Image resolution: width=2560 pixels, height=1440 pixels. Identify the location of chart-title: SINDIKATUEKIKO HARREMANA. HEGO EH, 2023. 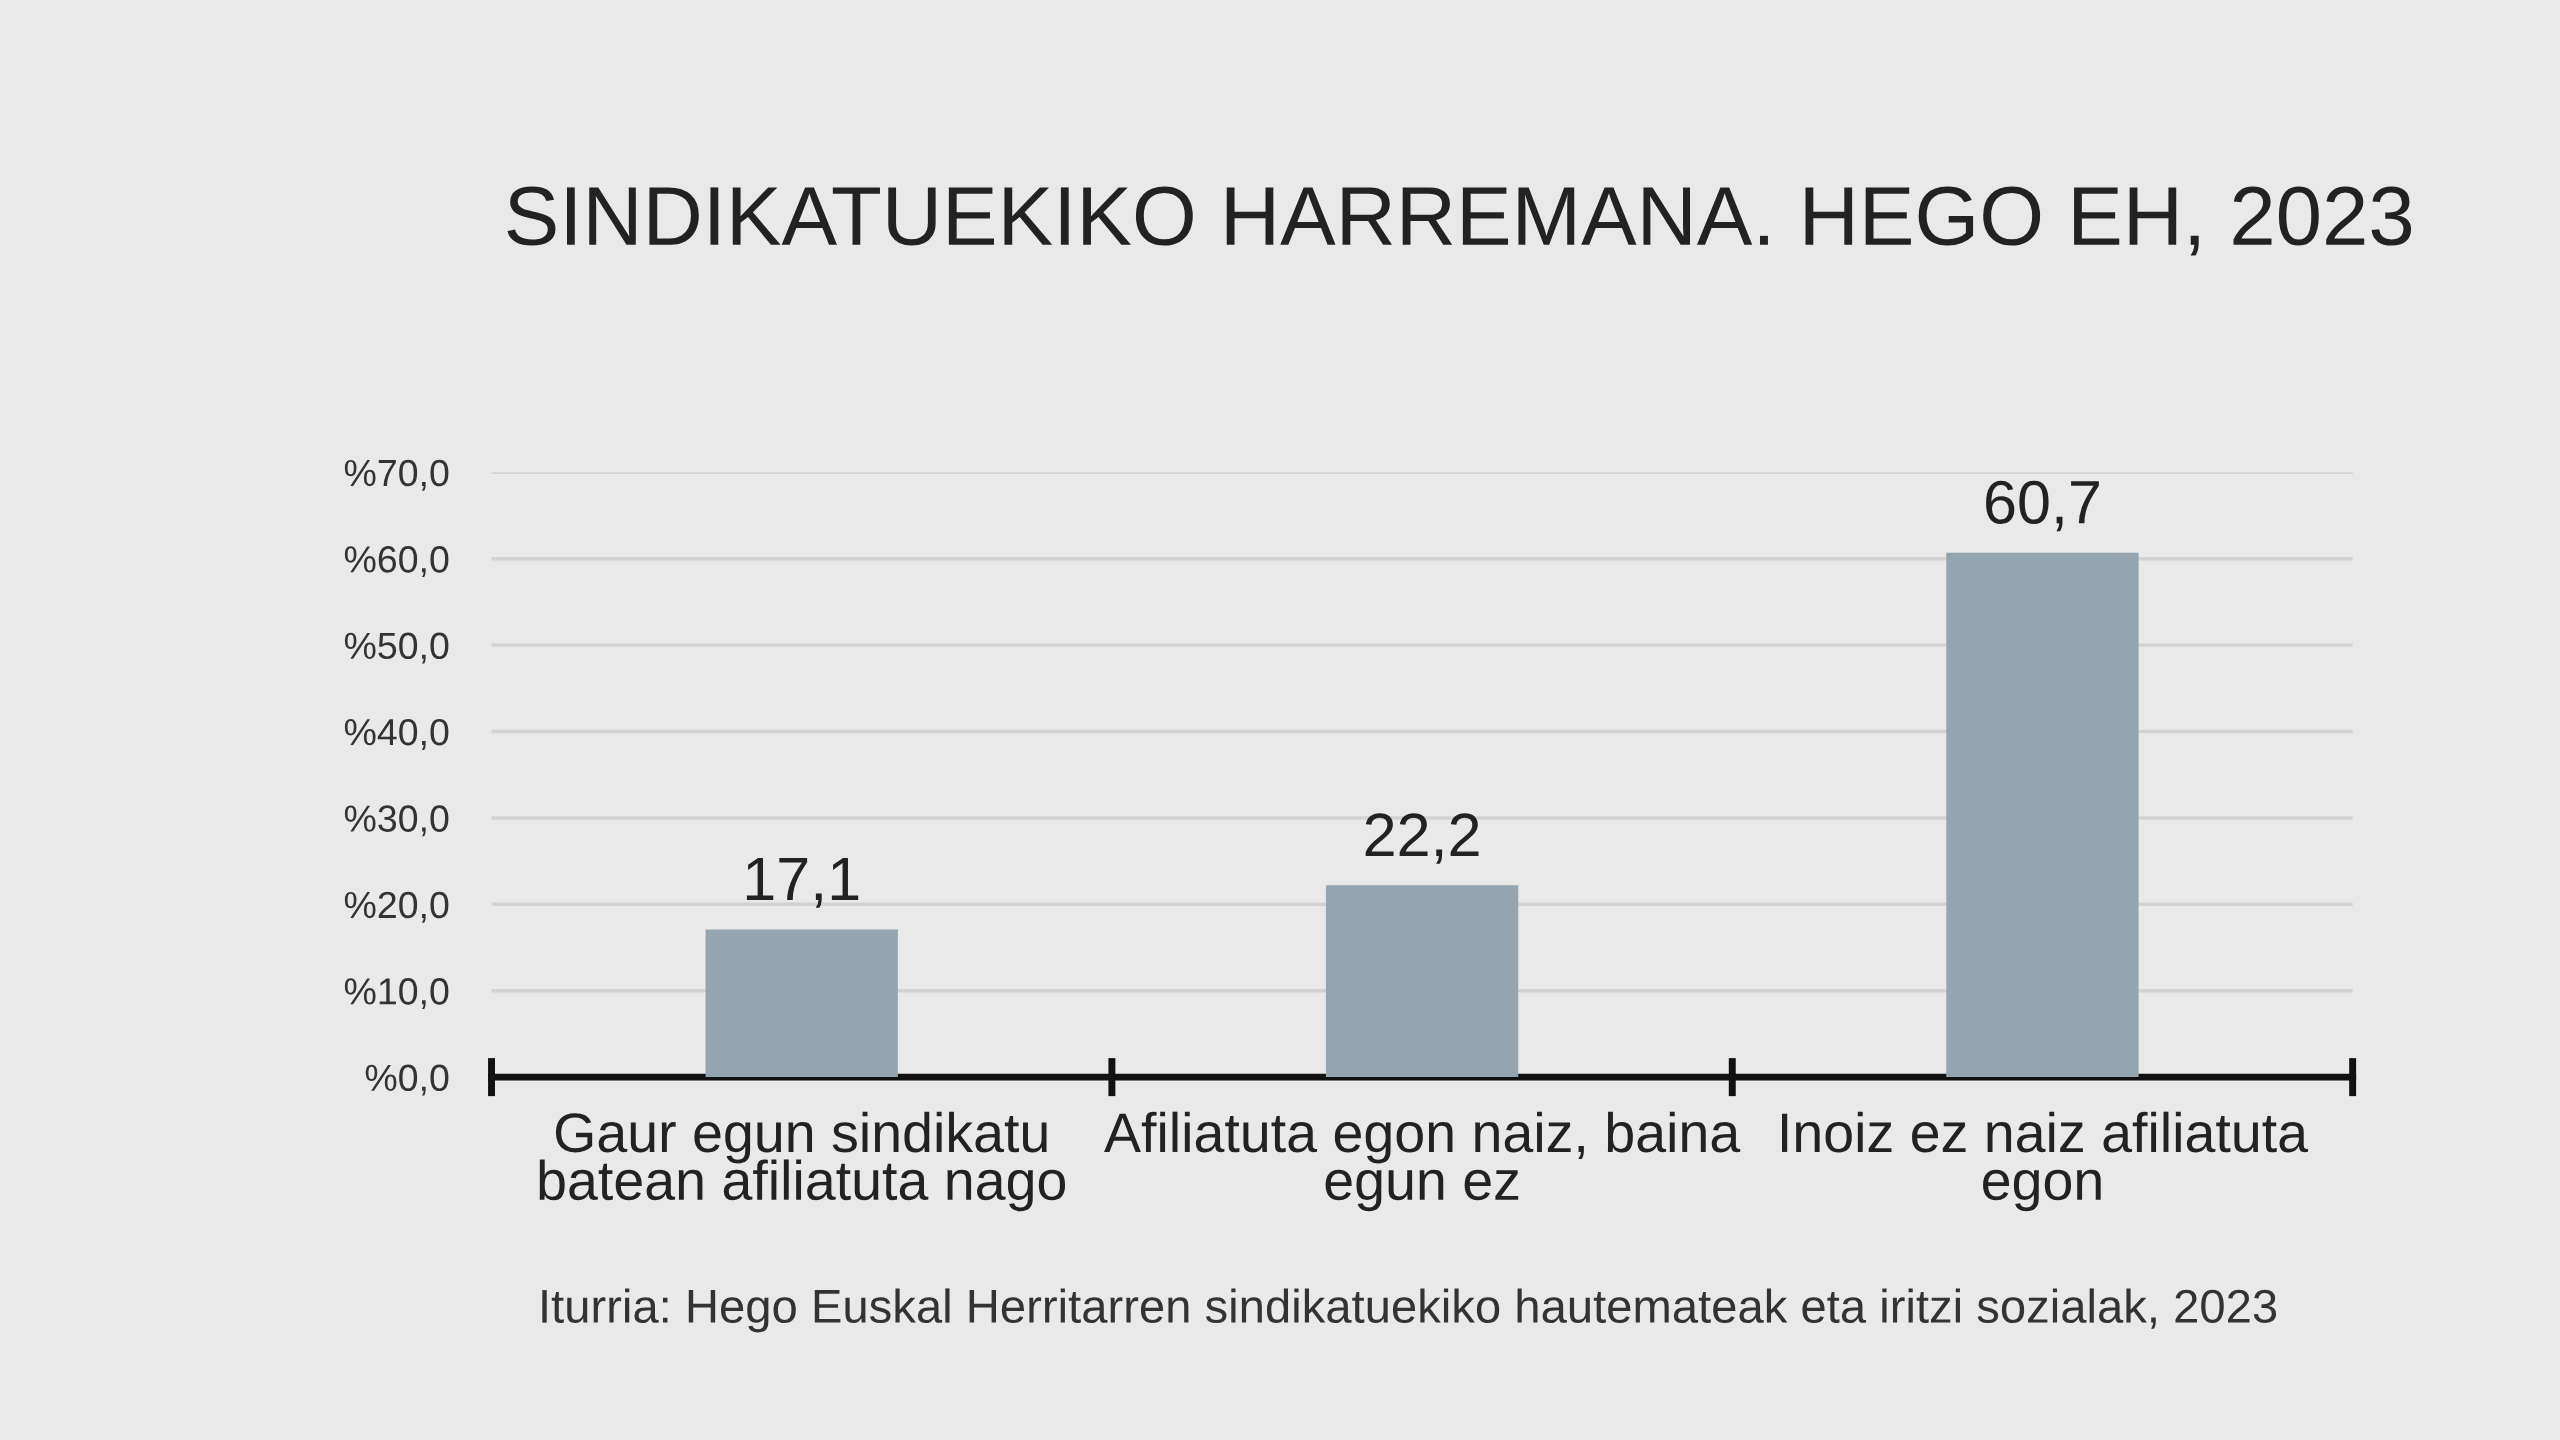
(1459, 221).